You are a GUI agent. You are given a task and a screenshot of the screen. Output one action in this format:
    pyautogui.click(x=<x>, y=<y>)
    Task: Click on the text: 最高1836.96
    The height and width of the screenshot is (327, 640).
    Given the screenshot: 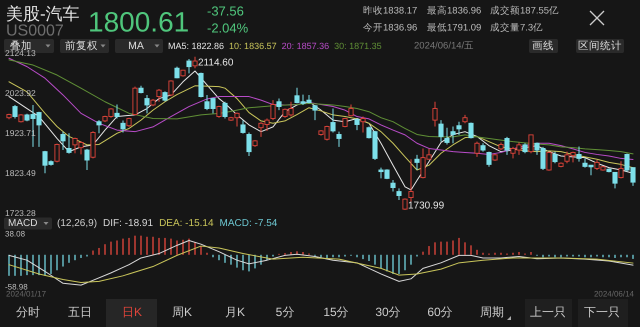 What is the action you would take?
    pyautogui.click(x=454, y=10)
    